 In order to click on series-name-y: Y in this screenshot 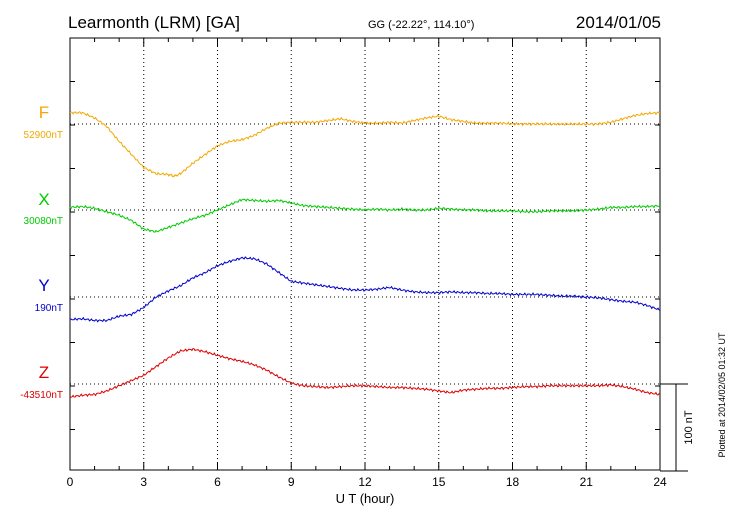, I will do `click(43, 285)`.